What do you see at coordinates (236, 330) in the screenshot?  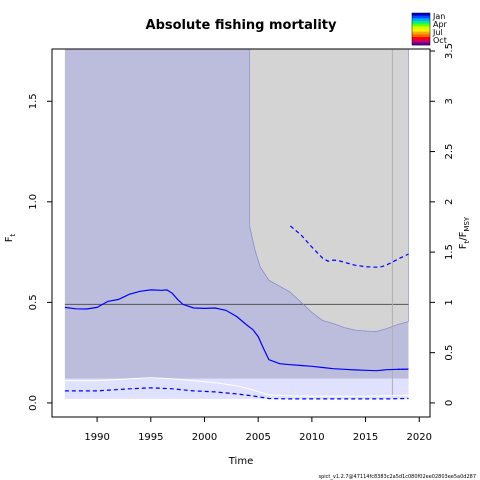 I see `series-line-f-estimate` at bounding box center [236, 330].